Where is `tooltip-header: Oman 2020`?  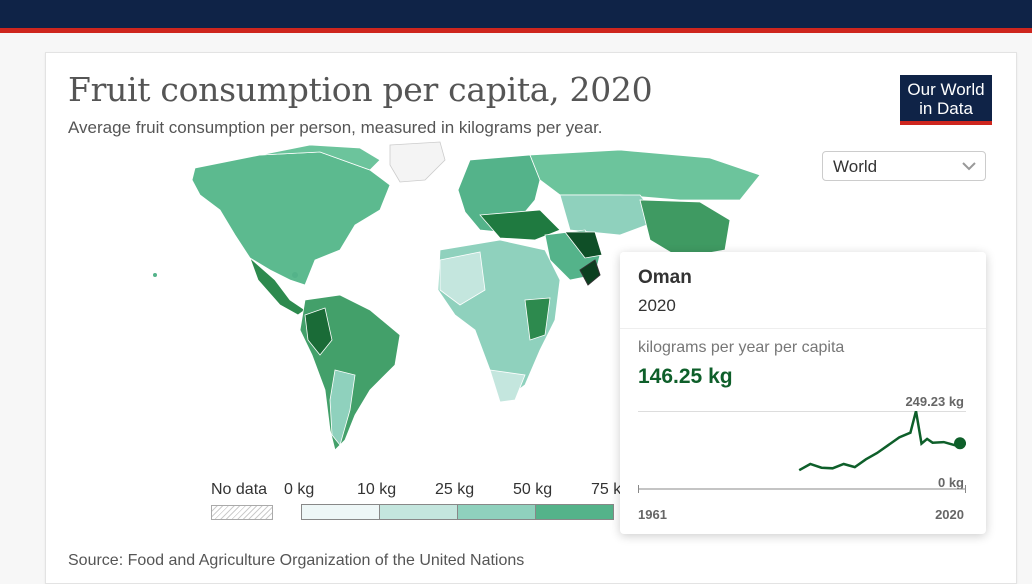 tooltip-header: Oman 2020 is located at coordinates (803, 290).